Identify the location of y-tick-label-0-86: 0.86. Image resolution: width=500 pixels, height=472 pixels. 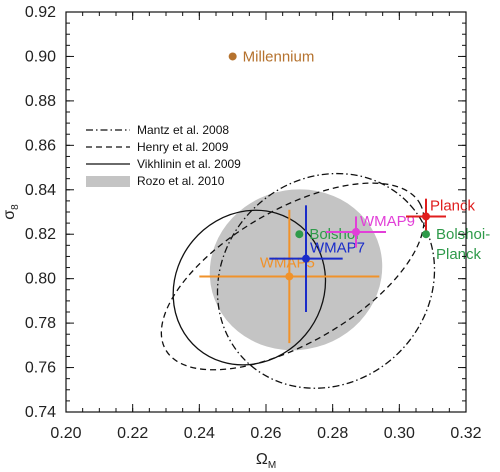
(40, 145).